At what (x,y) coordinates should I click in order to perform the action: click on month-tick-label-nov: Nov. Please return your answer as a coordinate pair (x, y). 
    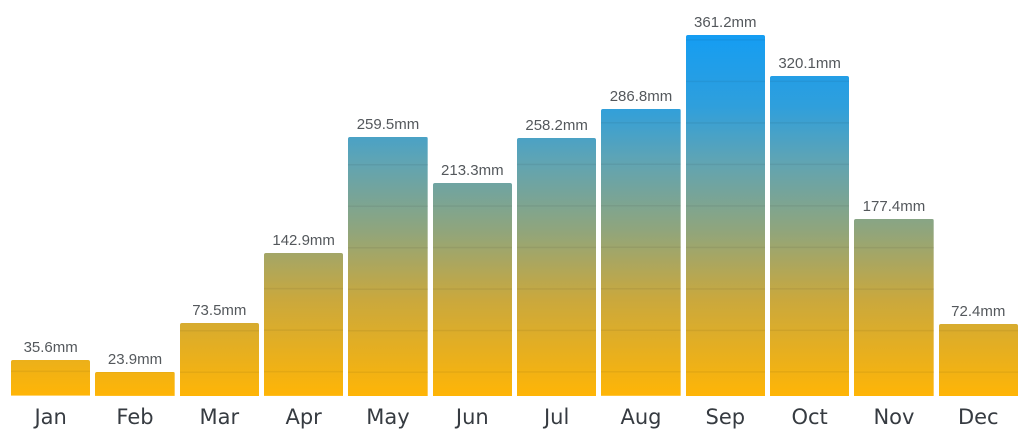
    Looking at the image, I should click on (894, 417).